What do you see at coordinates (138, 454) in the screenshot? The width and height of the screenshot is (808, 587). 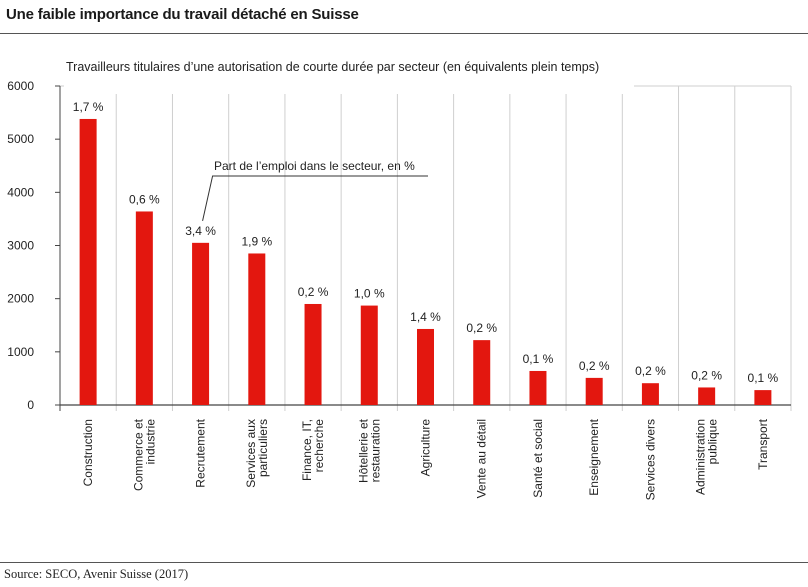 I see `category-label: Commerce et` at bounding box center [138, 454].